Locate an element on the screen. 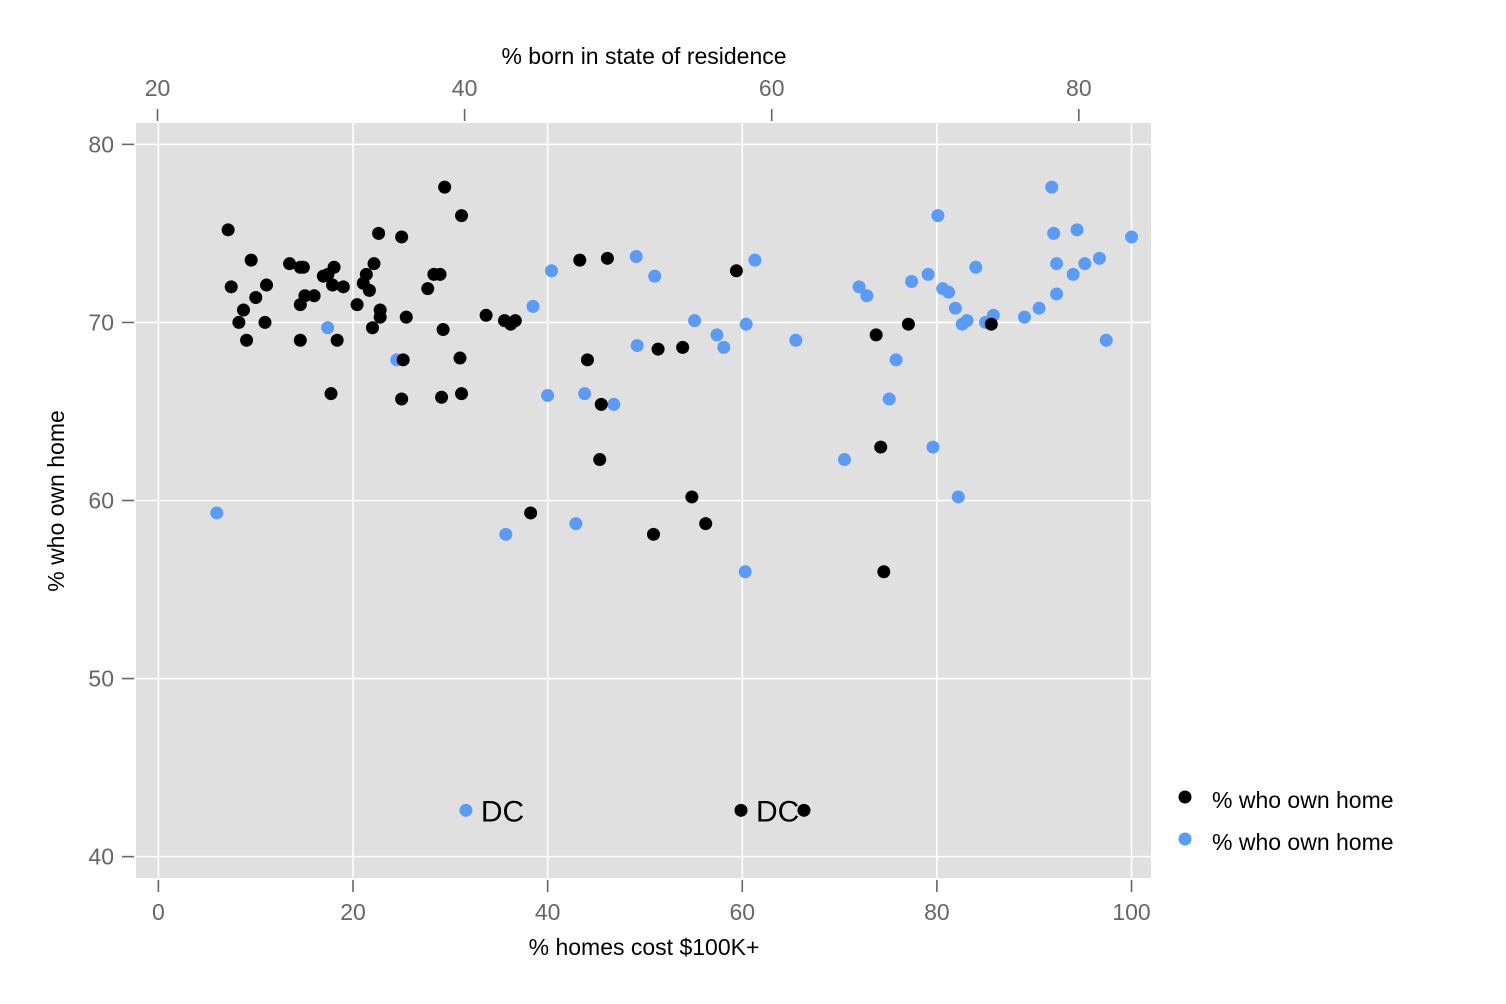  x-tick-label-60: 60 is located at coordinates (742, 912).